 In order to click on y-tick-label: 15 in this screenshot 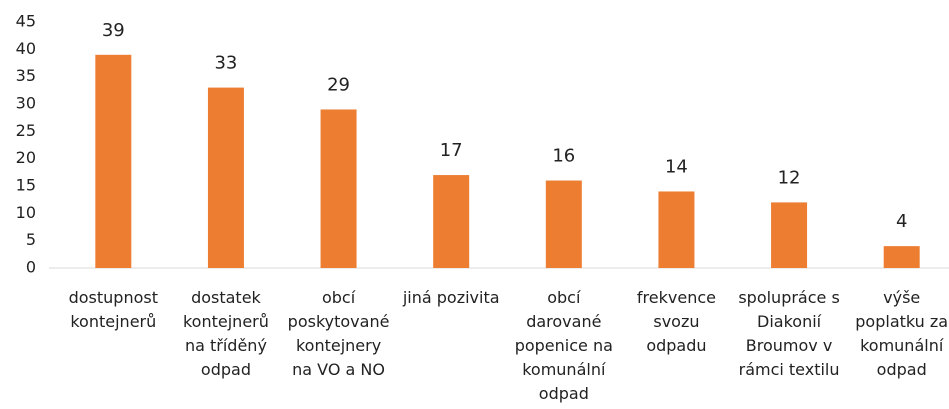, I will do `click(26, 185)`.